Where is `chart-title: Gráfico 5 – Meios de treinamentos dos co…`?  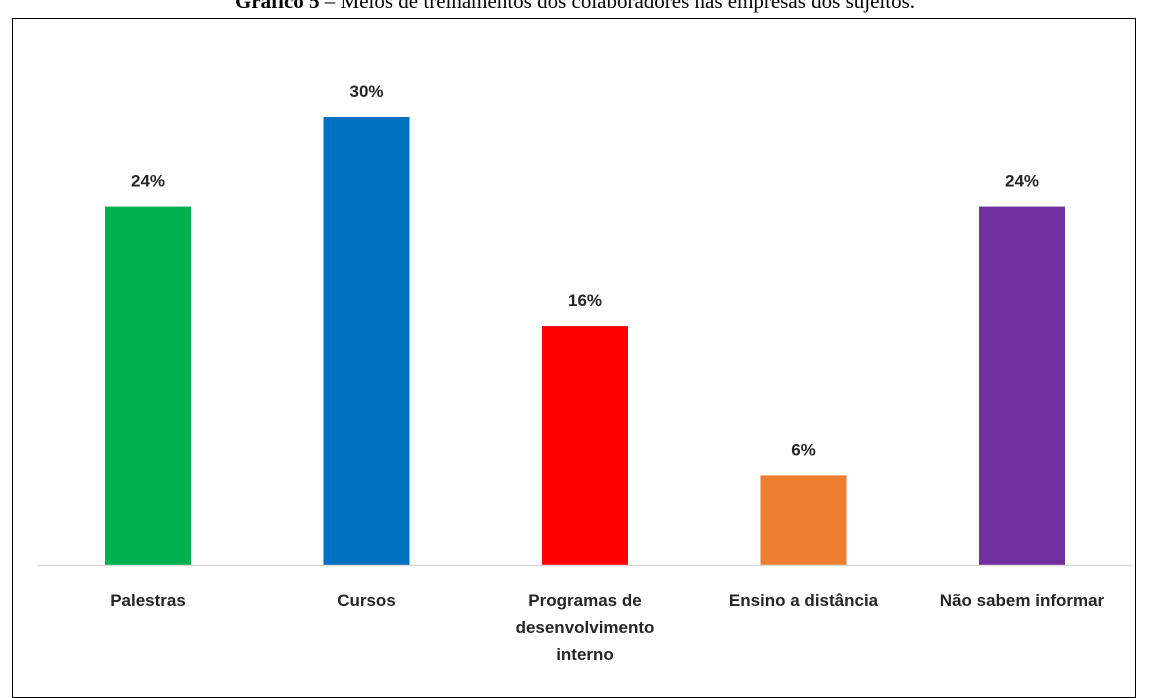
chart-title: Gráfico 5 – Meios de treinamentos dos co… is located at coordinates (575, 6).